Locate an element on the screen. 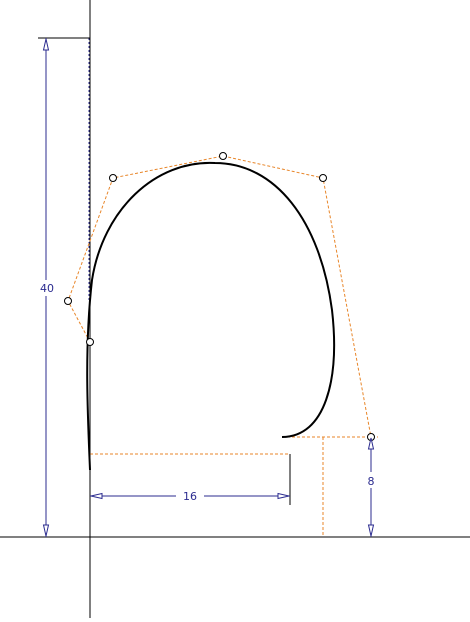  dimension-width: 16 is located at coordinates (190, 479).